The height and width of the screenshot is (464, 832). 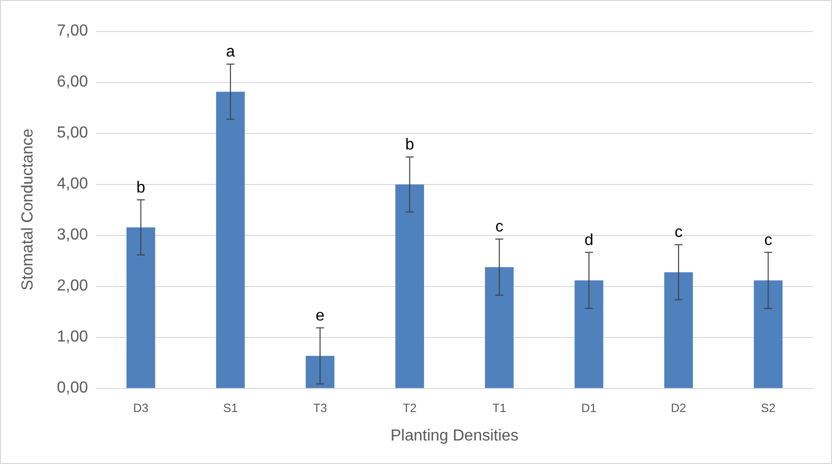 What do you see at coordinates (72, 184) in the screenshot?
I see `y-tick-label: 4,00` at bounding box center [72, 184].